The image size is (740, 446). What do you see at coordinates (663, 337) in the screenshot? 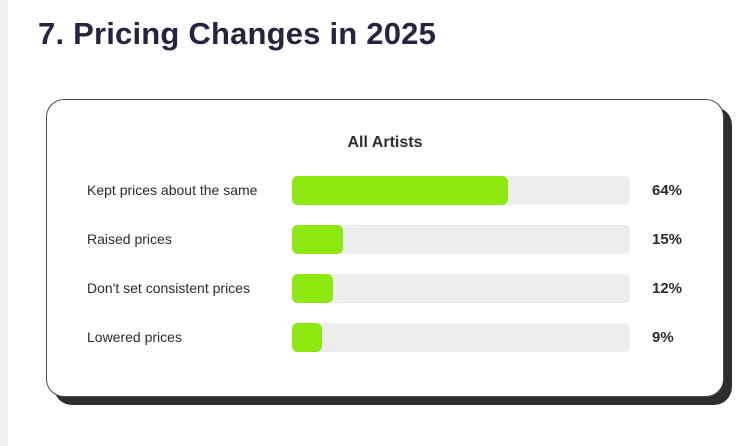
I see `bar-value: 9%` at bounding box center [663, 337].